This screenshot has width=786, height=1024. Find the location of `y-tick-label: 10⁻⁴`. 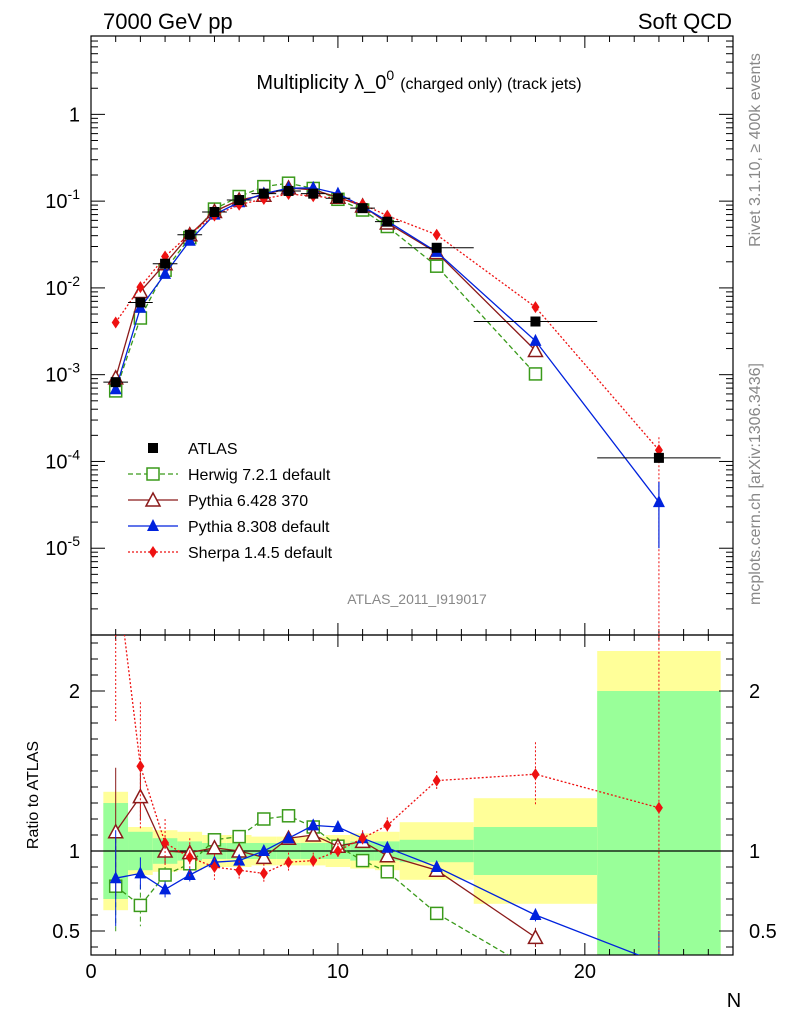

y-tick-label: 10⁻⁴ is located at coordinates (62, 459).